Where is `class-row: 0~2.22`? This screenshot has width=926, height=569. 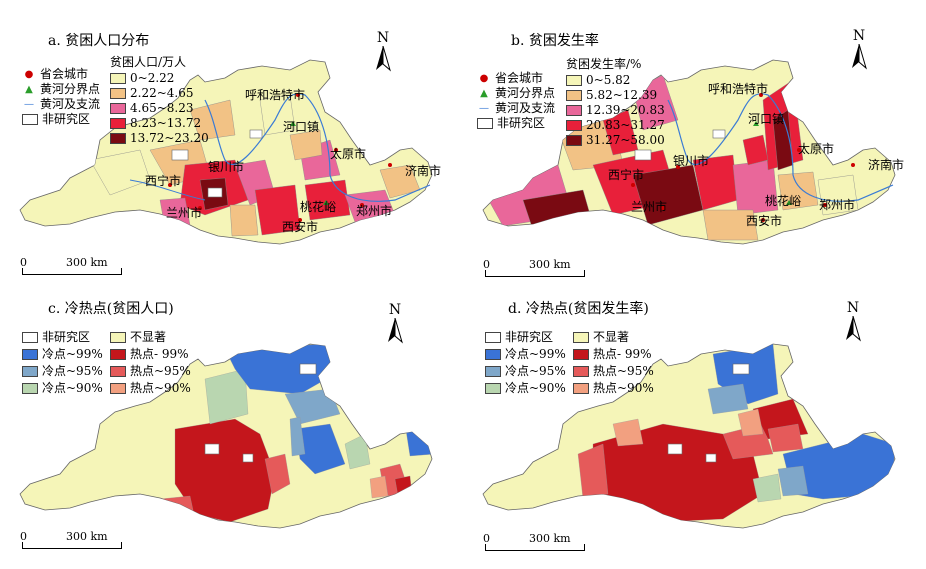 class-row: 0~2.22 is located at coordinates (159, 78).